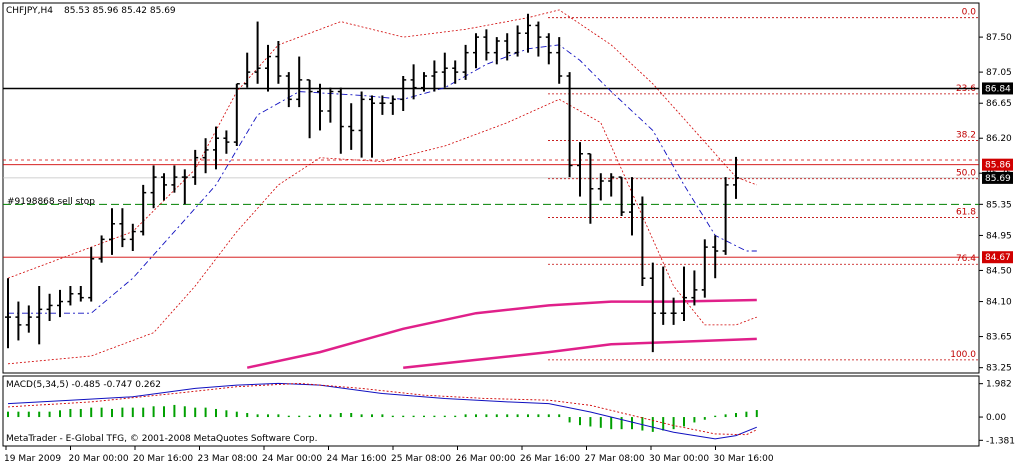  Describe the element at coordinates (966, 213) in the screenshot. I see `fib-label: 61.8` at that location.